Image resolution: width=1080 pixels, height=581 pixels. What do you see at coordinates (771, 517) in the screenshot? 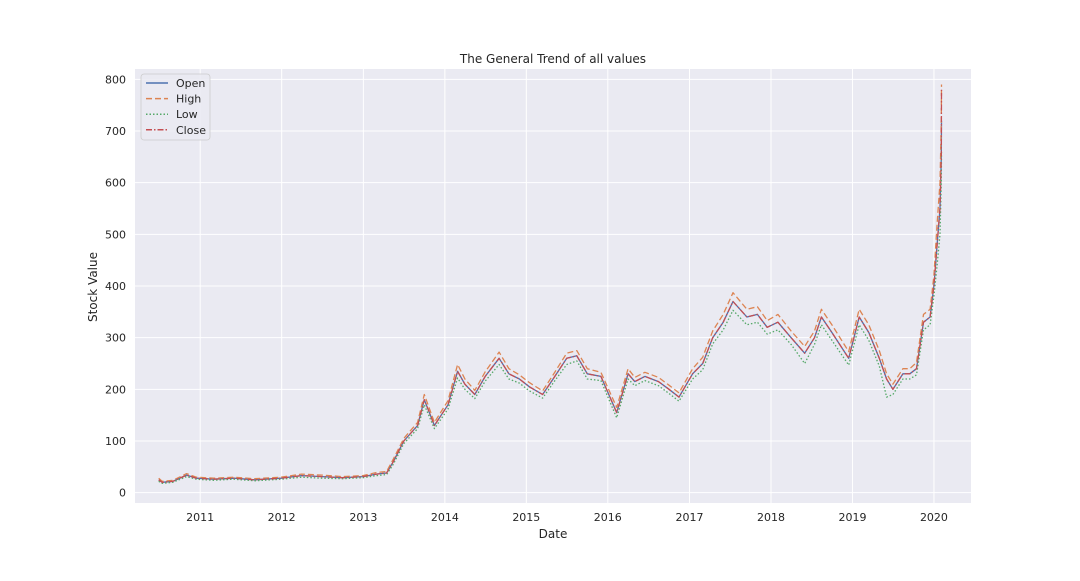
I see `x-tick-label: 2018` at bounding box center [771, 517].